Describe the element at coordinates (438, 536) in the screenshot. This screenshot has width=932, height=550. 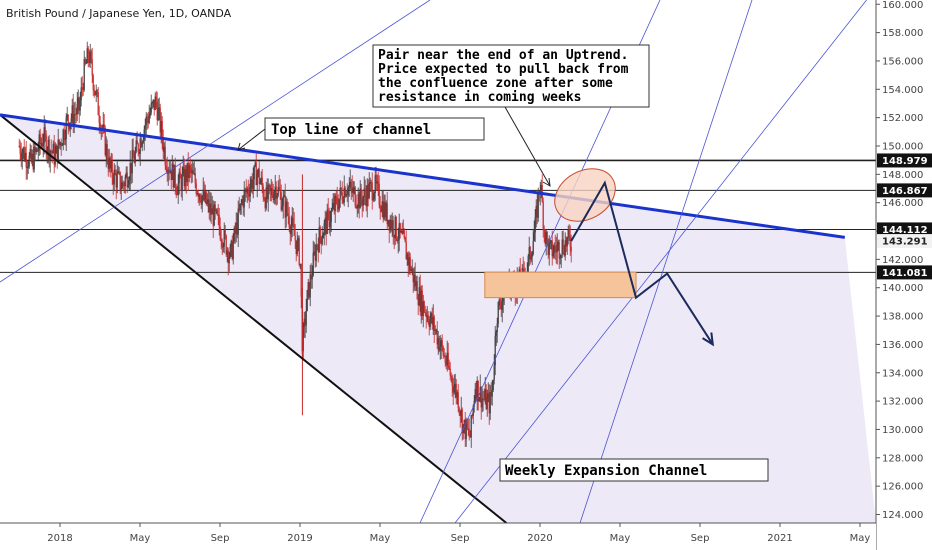
I see `time-axis: 2018 May Sep 2019 May Sep 2020 May Sep 2021 May` at that location.